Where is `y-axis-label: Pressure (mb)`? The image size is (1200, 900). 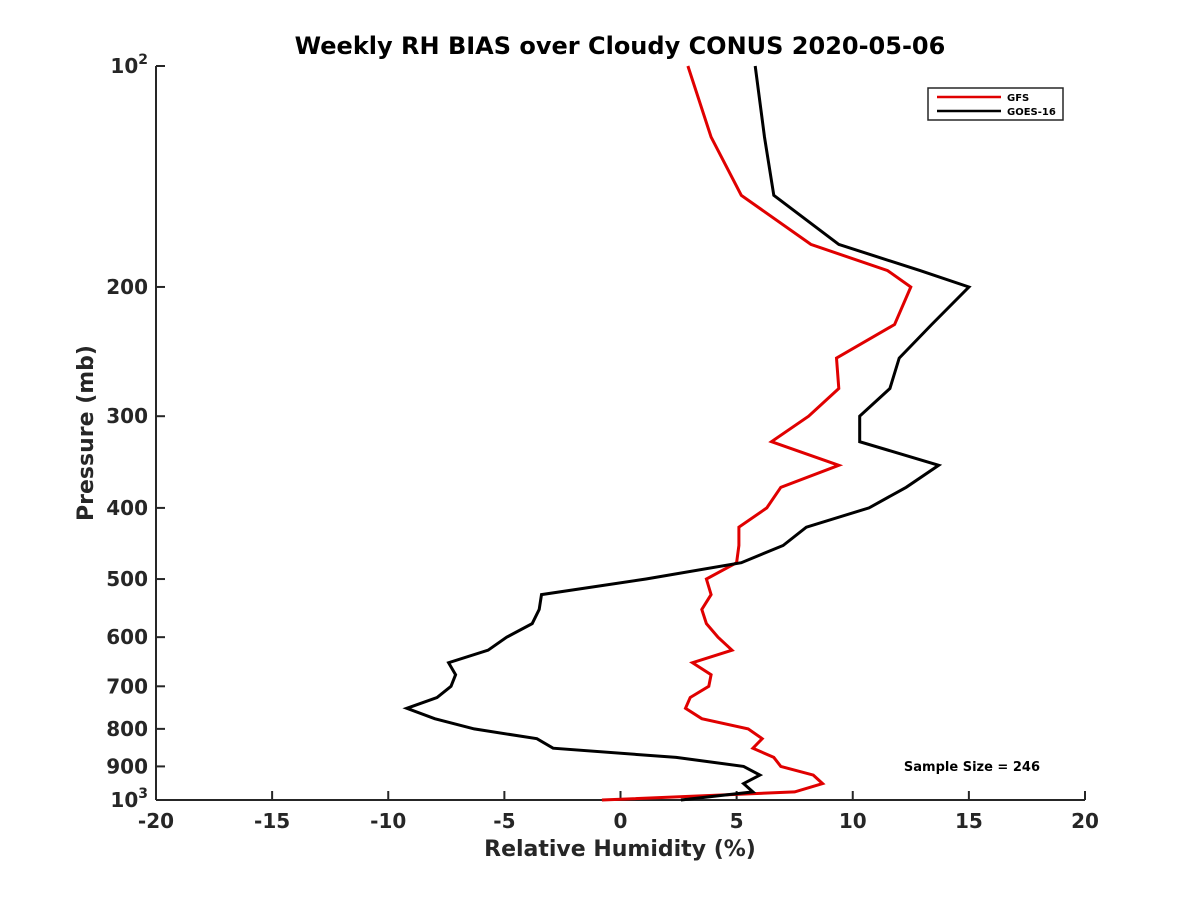 y-axis-label: Pressure (mb) is located at coordinates (86, 433).